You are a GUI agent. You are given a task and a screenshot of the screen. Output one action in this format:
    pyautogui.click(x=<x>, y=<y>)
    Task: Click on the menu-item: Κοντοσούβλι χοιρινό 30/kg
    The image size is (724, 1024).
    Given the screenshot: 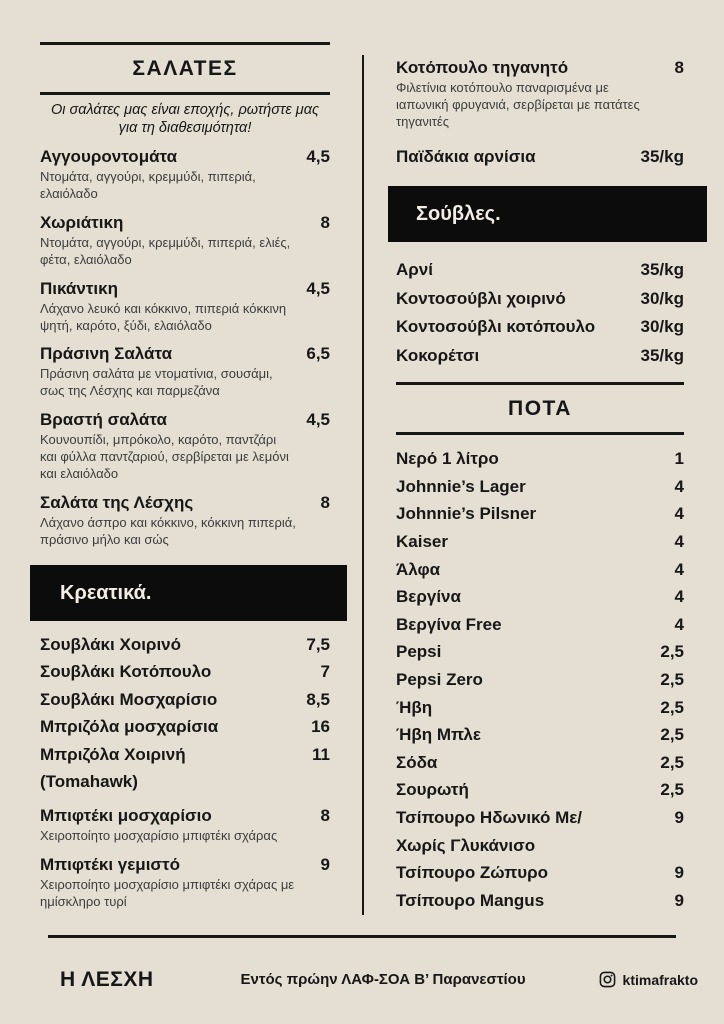 What is the action you would take?
    pyautogui.click(x=540, y=299)
    